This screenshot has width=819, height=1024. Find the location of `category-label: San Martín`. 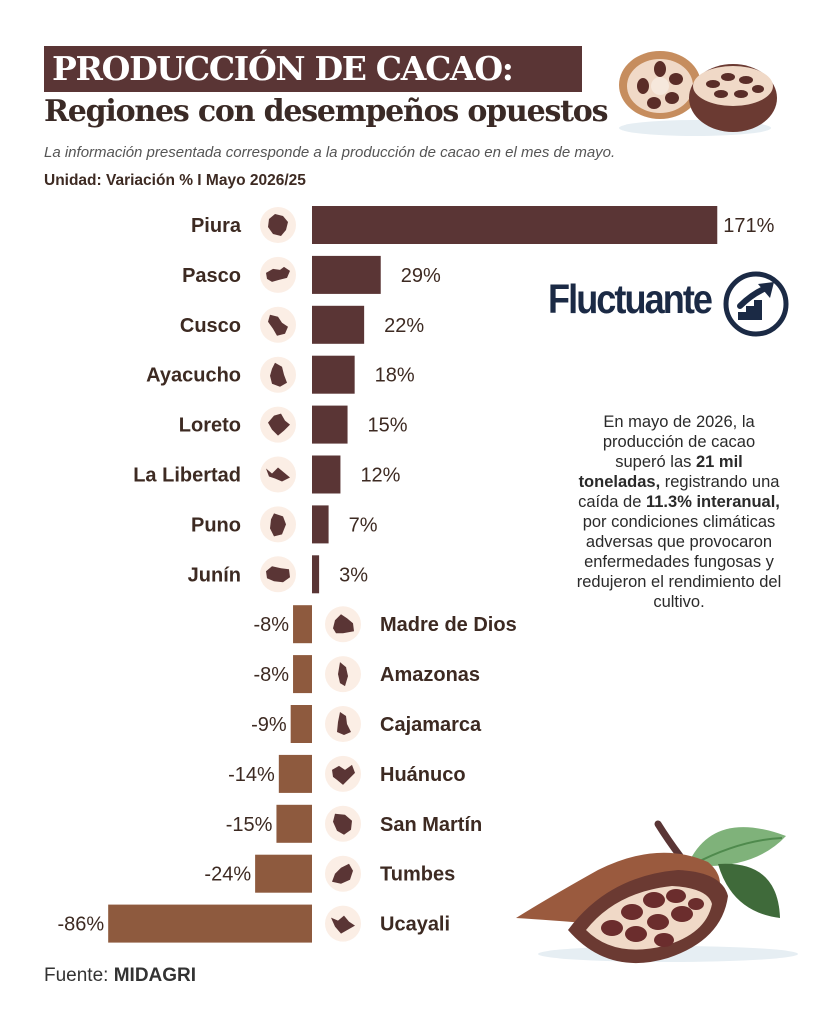

category-label: San Martín is located at coordinates (431, 825).